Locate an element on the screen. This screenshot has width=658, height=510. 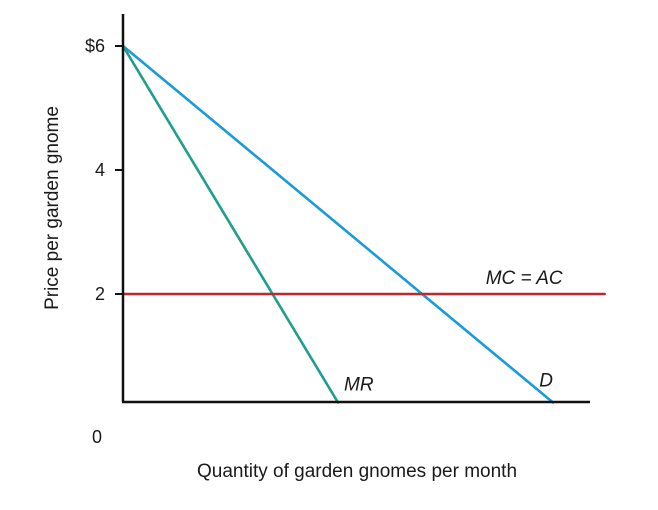
y-tick-label: $6 is located at coordinates (95, 46).